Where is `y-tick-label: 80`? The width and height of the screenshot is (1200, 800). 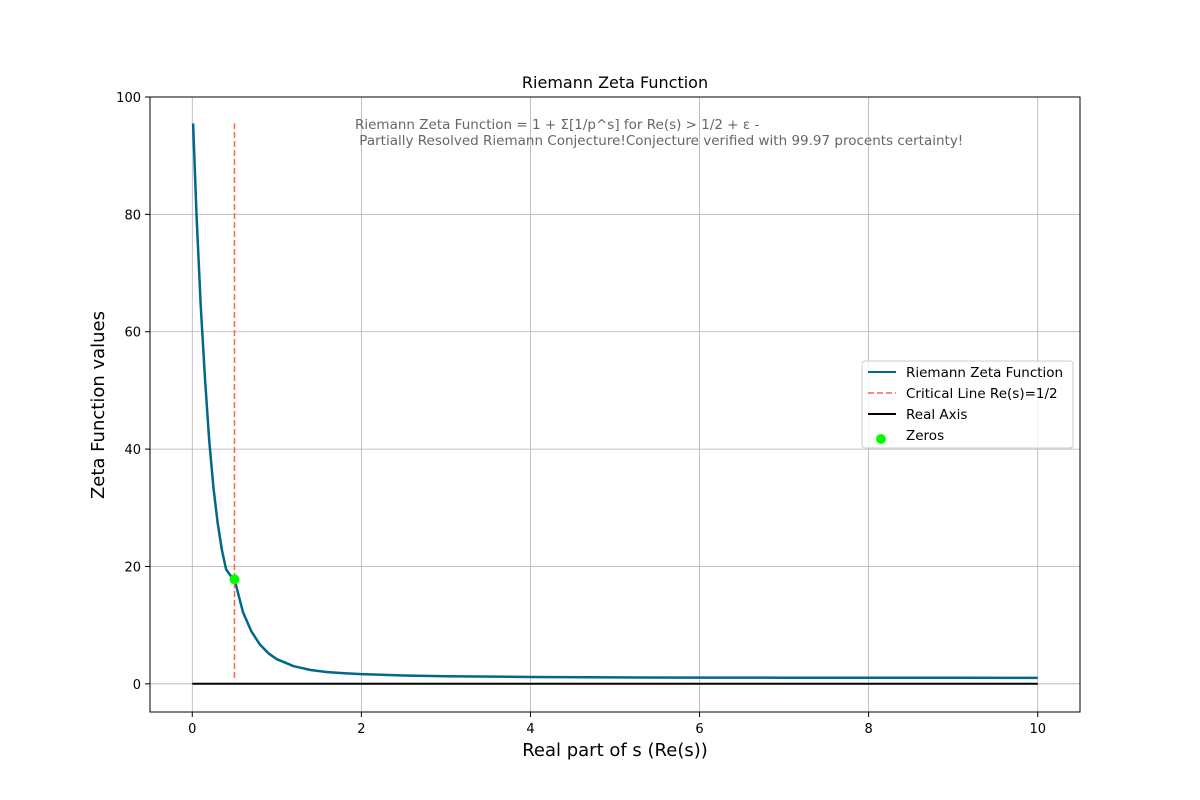
y-tick-label: 80 is located at coordinates (132, 215).